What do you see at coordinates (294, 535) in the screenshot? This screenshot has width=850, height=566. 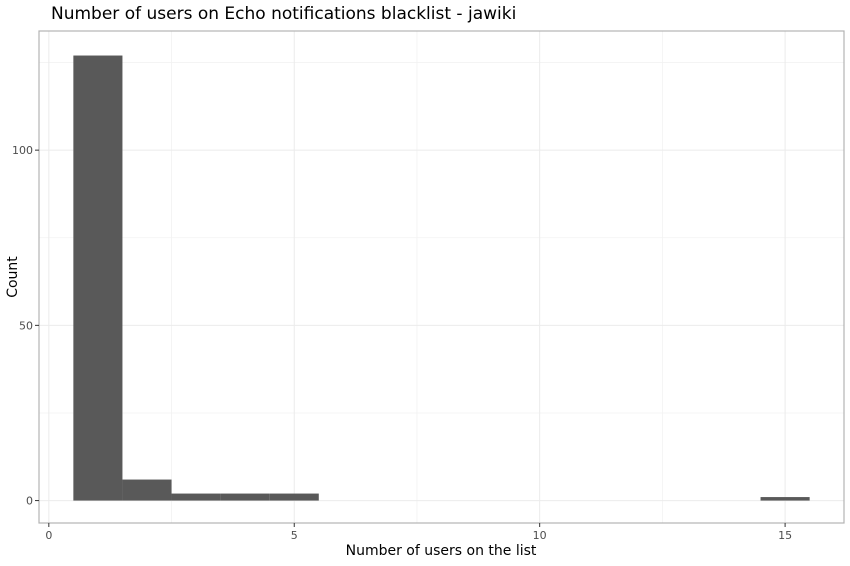 I see `x-tick-label: 5` at bounding box center [294, 535].